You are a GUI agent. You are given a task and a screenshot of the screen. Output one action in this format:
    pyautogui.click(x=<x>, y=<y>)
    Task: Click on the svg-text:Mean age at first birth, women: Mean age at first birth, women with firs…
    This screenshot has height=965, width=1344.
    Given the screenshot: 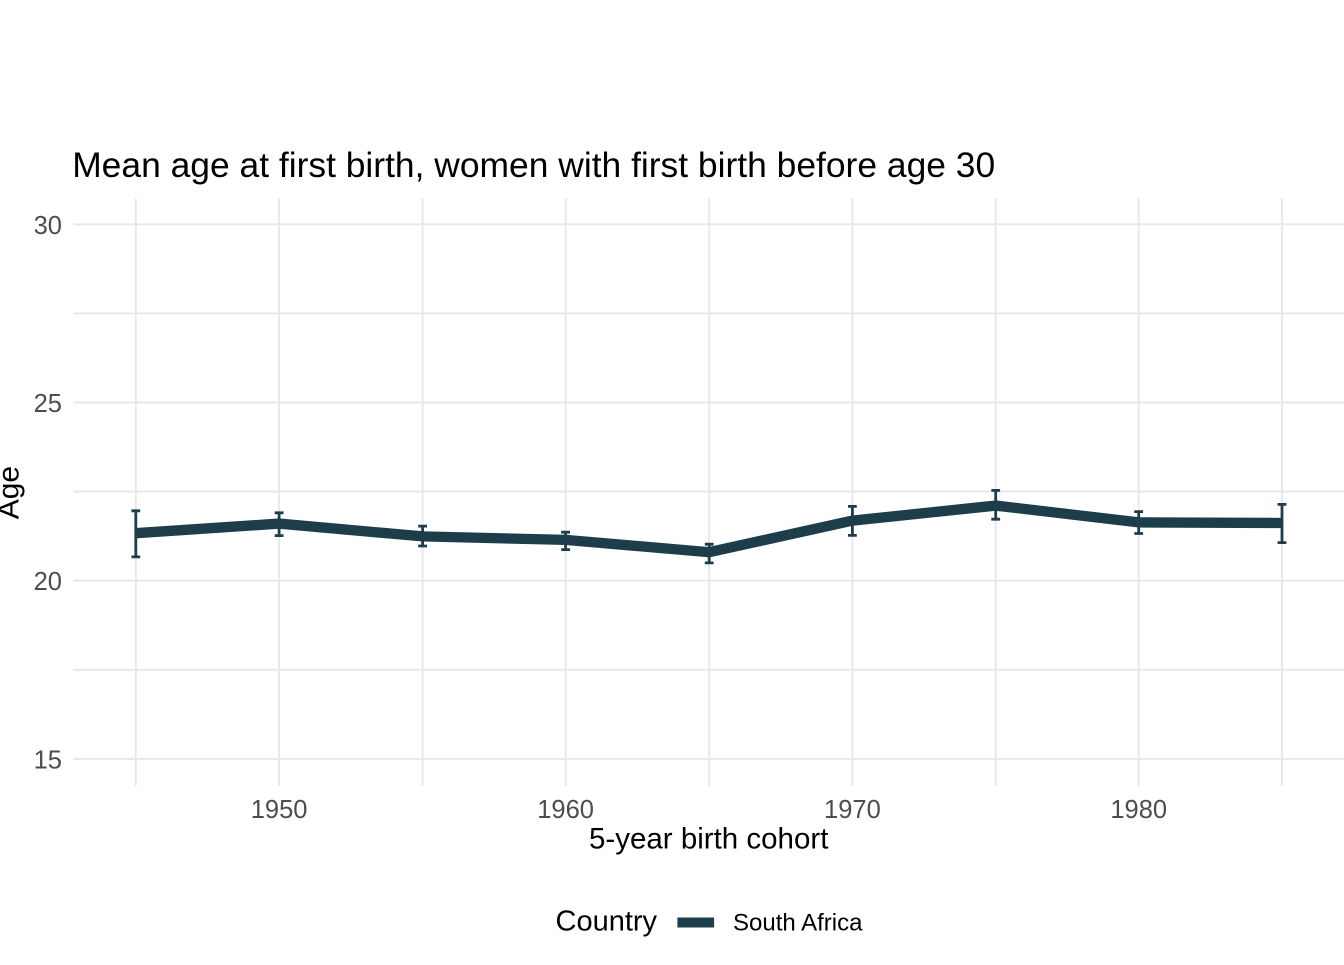 What is the action you would take?
    pyautogui.click(x=533, y=165)
    